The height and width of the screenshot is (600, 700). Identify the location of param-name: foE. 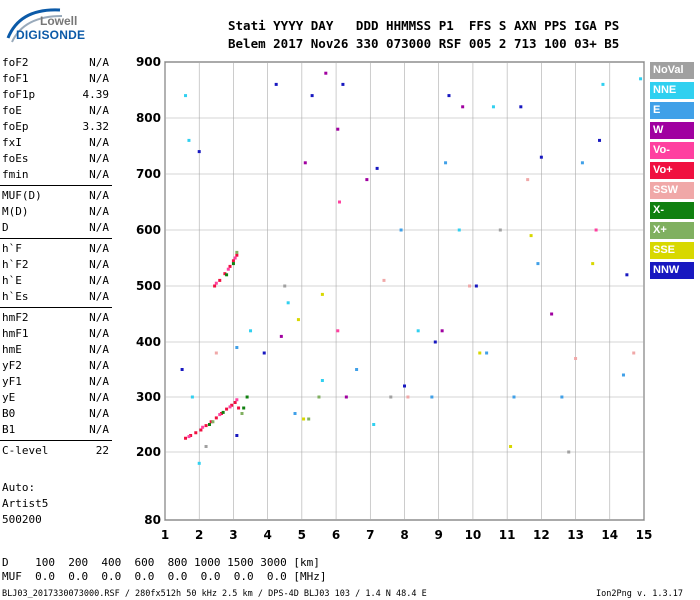
(12, 110).